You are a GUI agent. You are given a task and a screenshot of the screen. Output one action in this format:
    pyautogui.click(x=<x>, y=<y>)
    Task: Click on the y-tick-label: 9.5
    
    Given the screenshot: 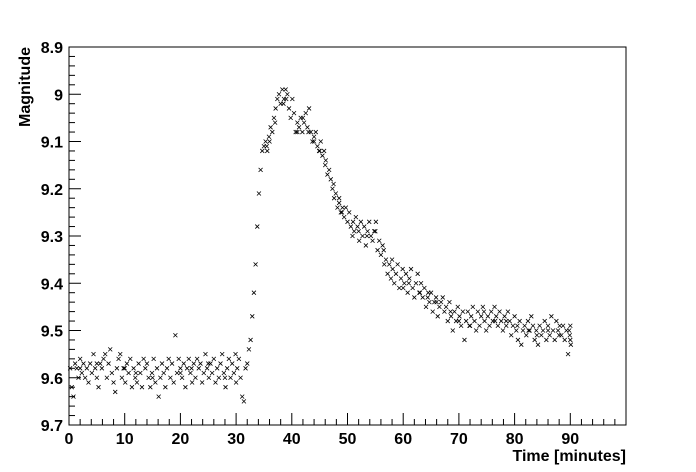 What is the action you would take?
    pyautogui.click(x=52, y=332)
    